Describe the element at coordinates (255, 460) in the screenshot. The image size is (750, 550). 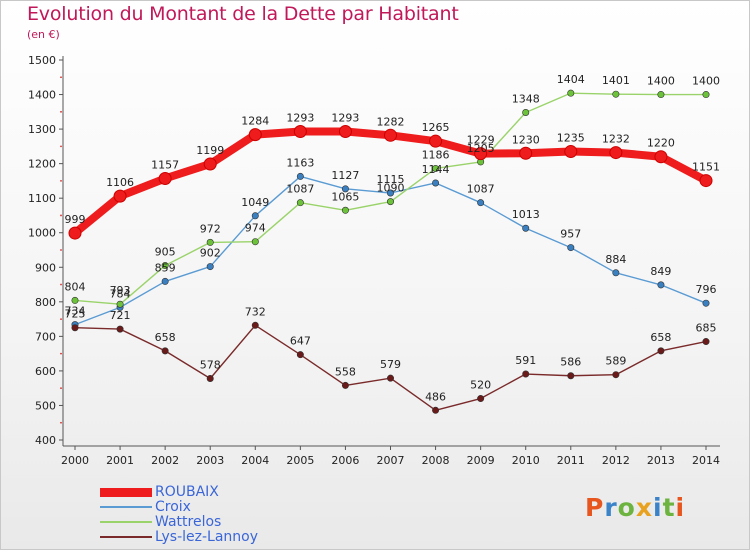
I see `x-tick-label: 2004` at that location.